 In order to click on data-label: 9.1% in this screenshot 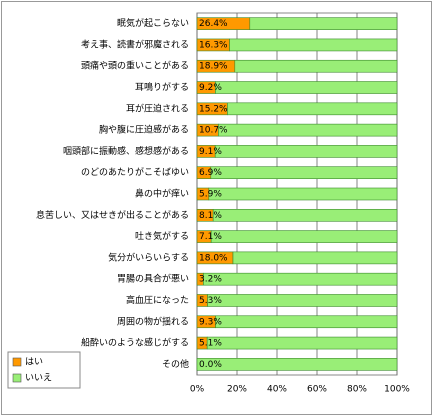, I will do `click(210, 152)`.